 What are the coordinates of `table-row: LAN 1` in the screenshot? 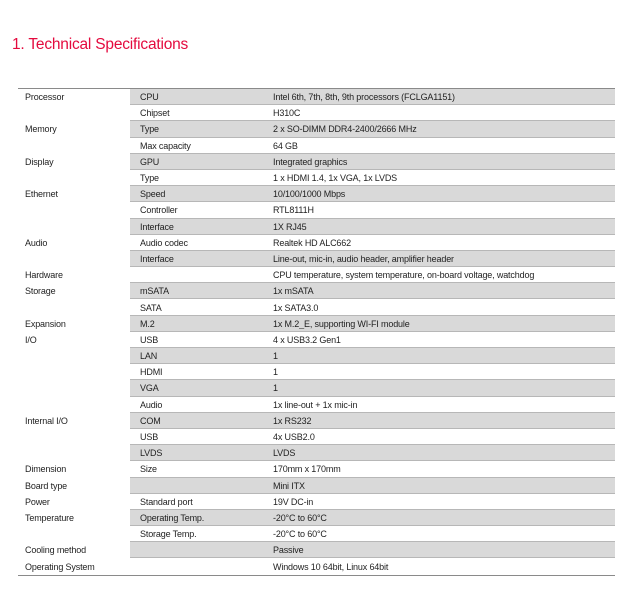 It's located at (316, 356).